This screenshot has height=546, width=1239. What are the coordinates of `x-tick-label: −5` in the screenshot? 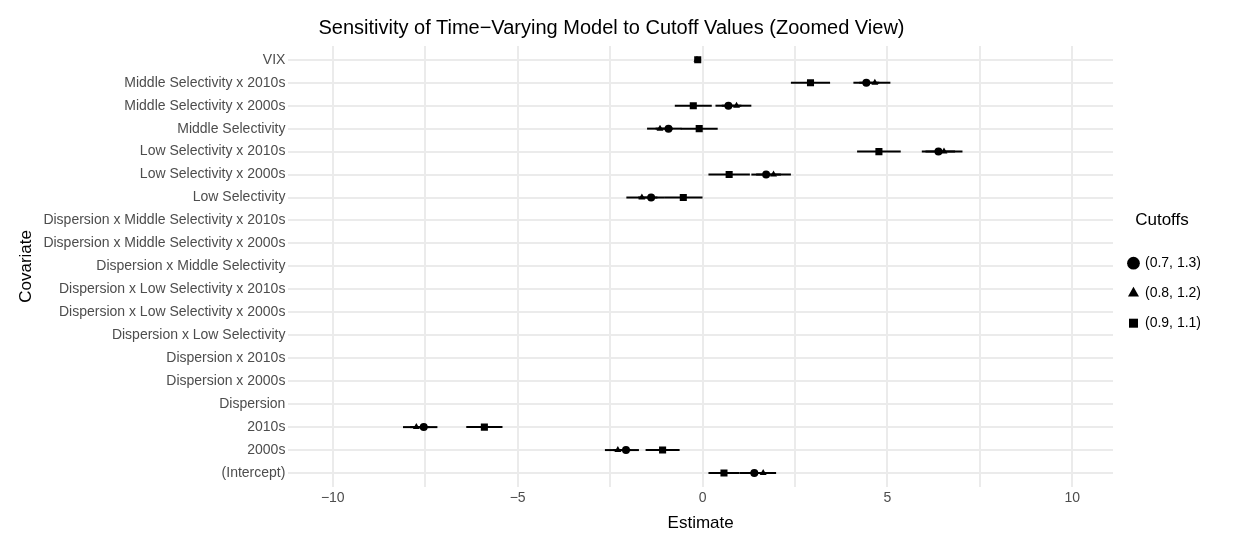 It's located at (517, 497).